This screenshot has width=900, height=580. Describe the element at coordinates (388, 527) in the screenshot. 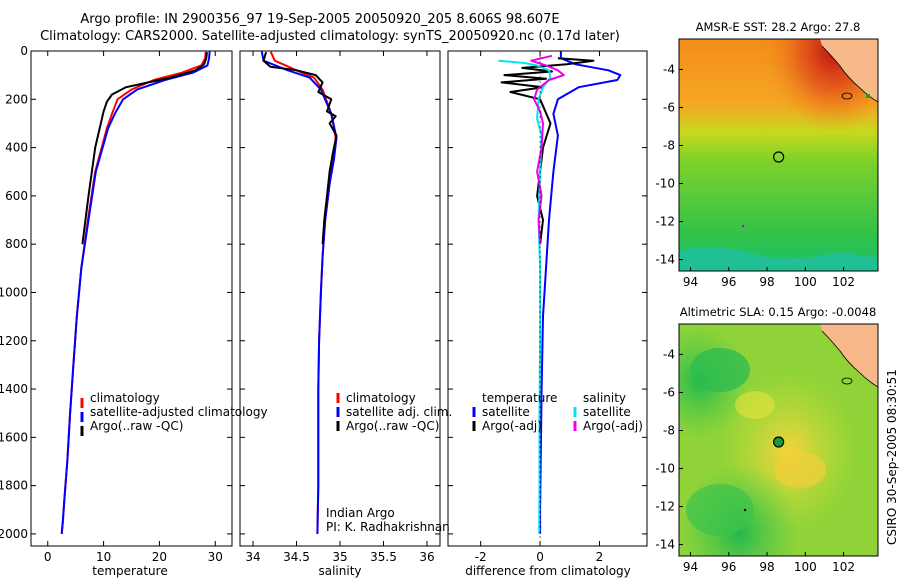

I see `annotation-line2: PI: K. Radhakrishnan` at that location.